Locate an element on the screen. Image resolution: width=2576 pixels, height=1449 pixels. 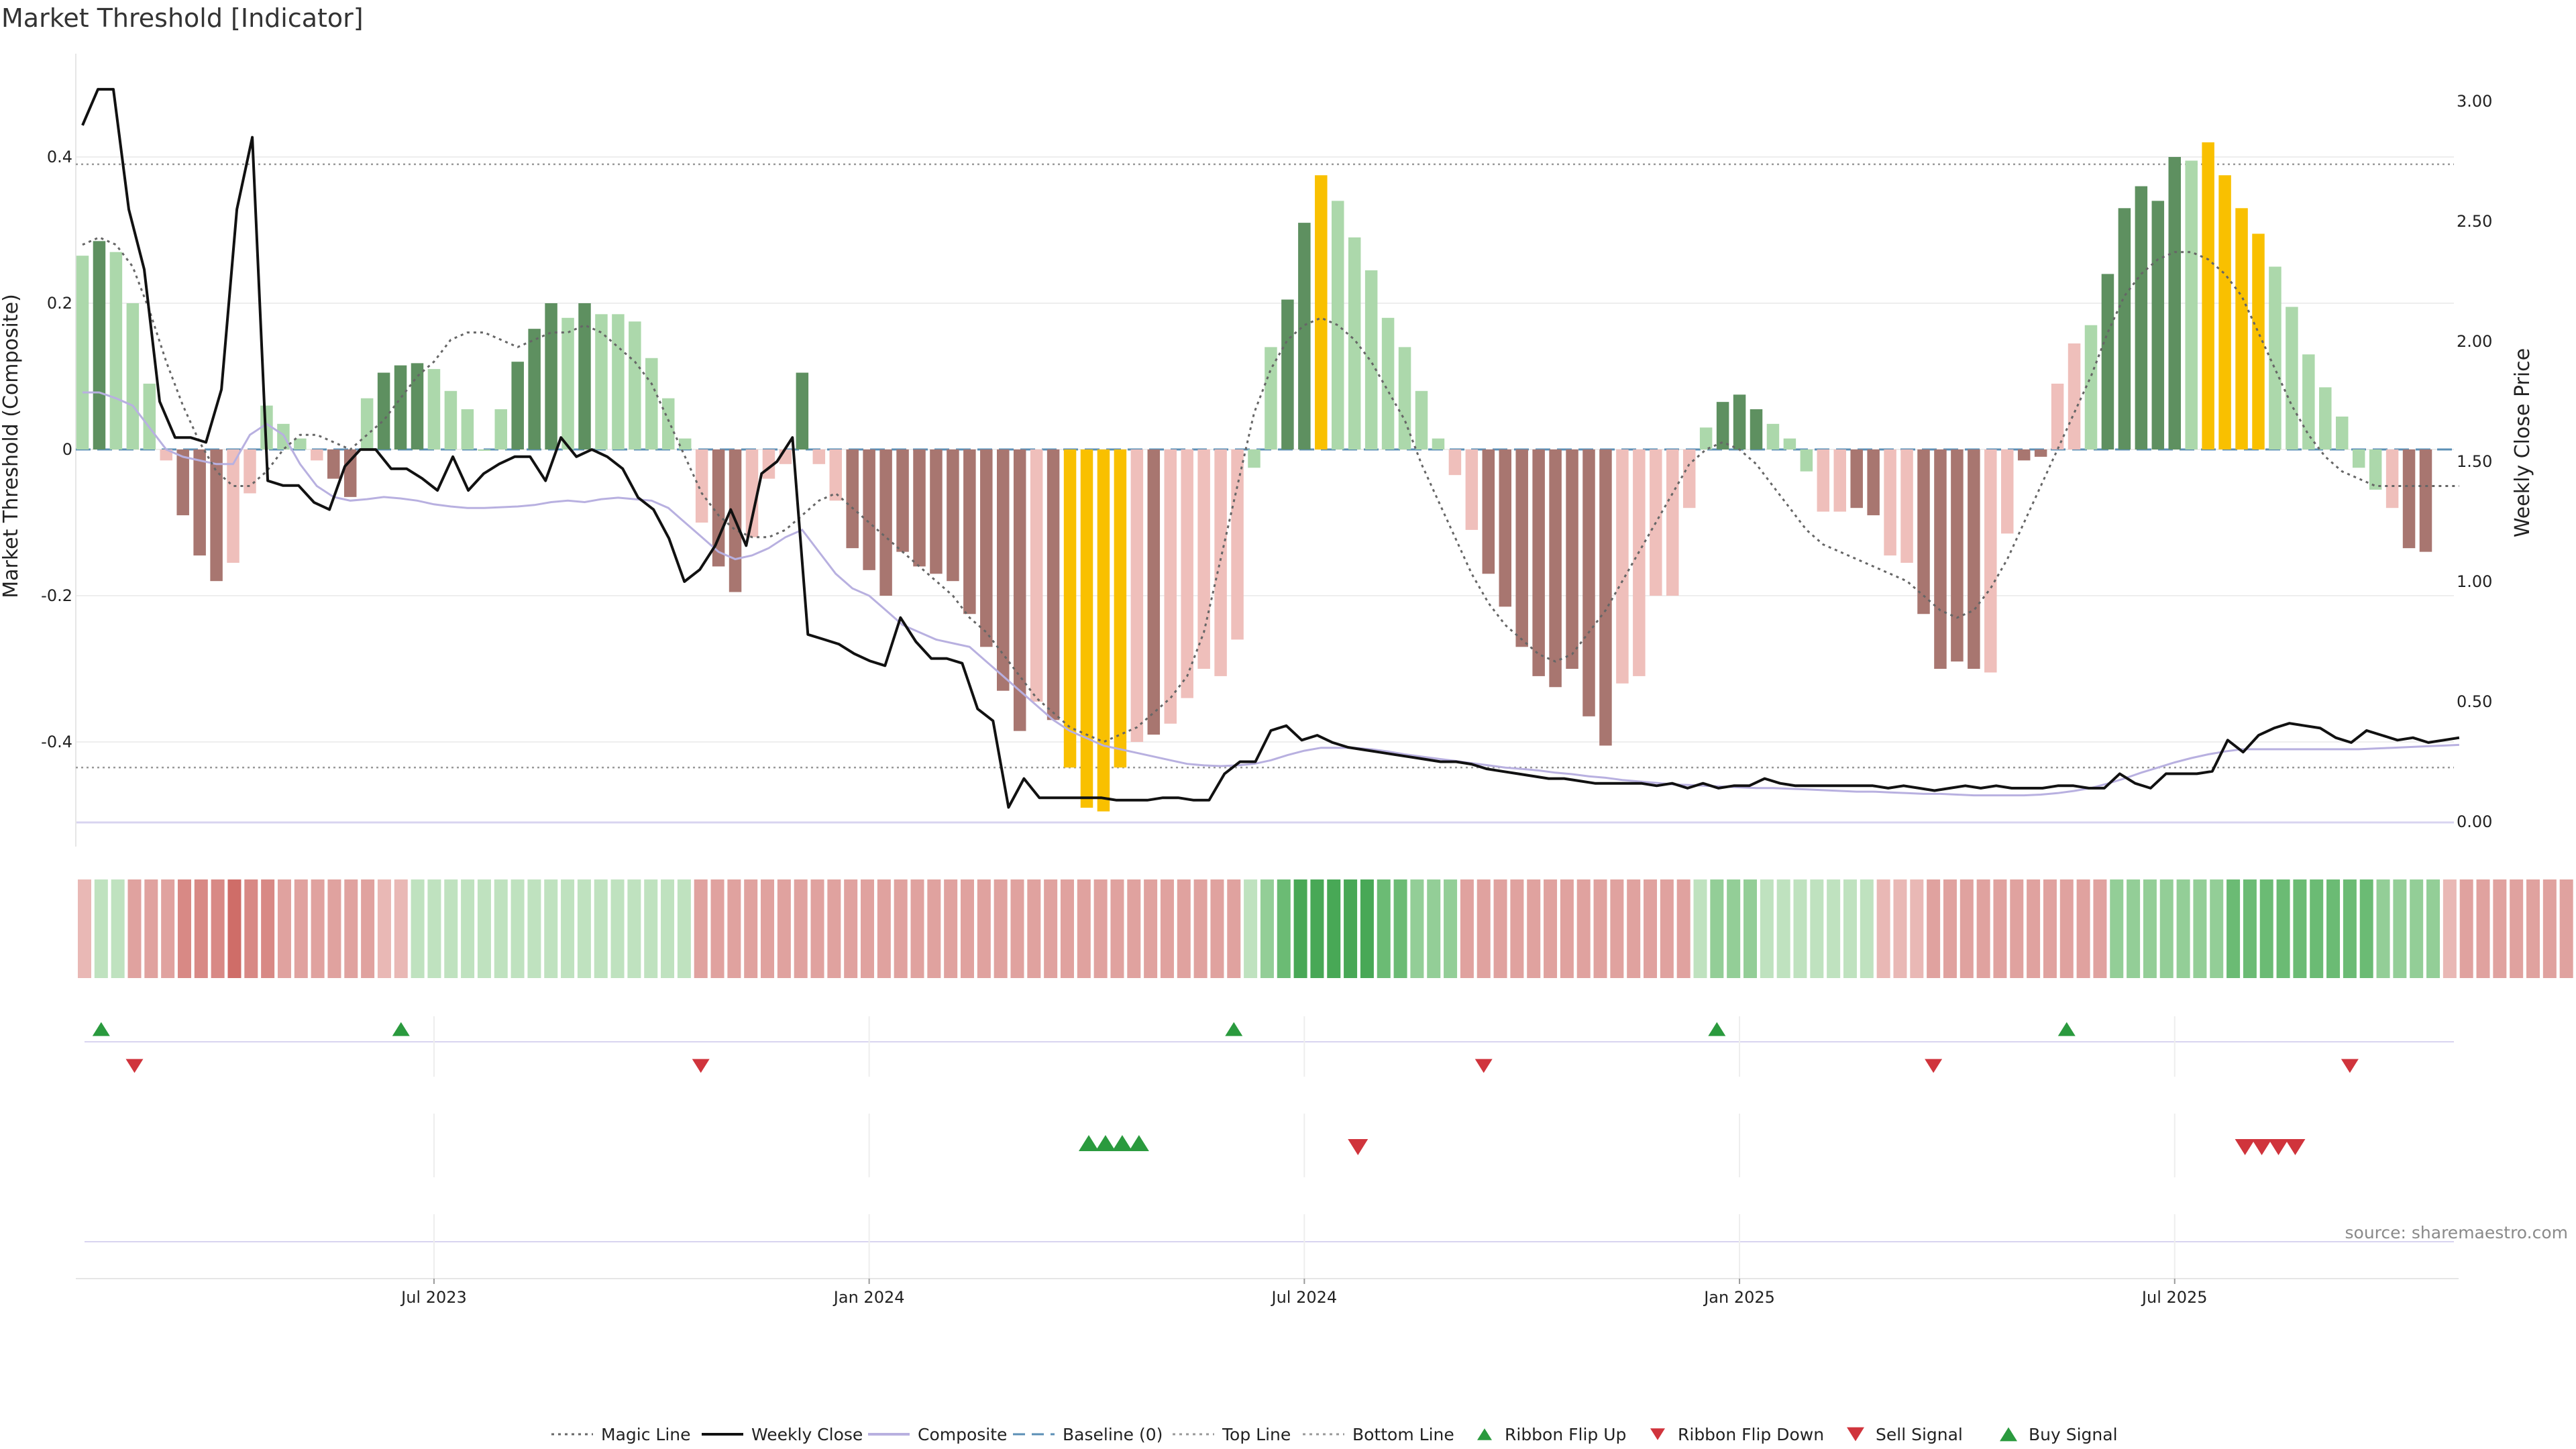
source-text: source: sharemaestro.com is located at coordinates (2457, 1232).